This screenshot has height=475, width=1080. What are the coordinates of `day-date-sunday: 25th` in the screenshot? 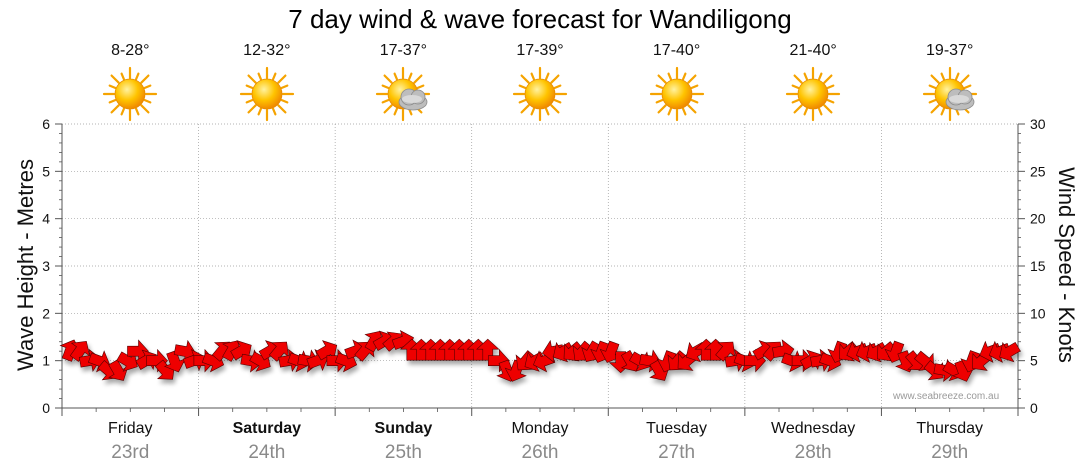 It's located at (403, 452).